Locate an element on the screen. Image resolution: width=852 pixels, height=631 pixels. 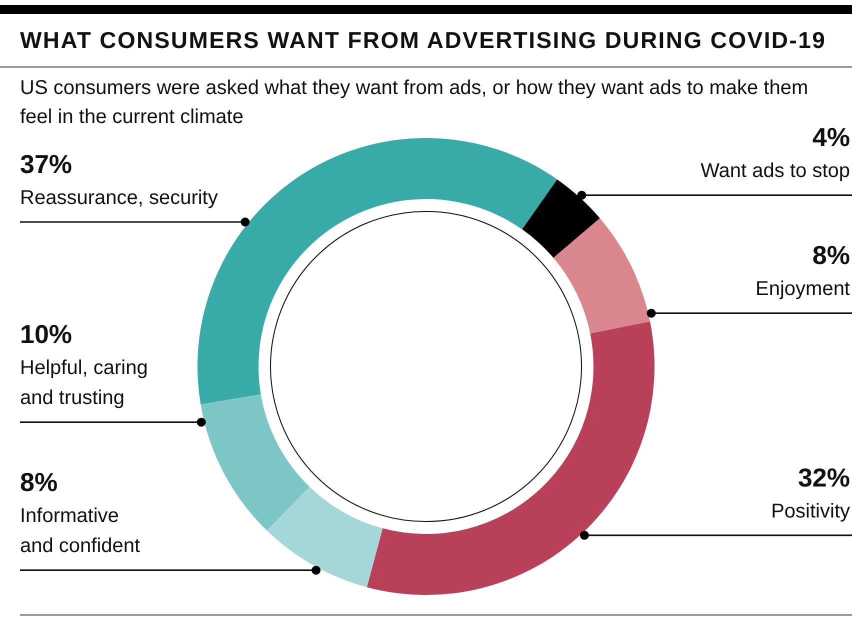
slice-label: Want ads to stop is located at coordinates (775, 171).